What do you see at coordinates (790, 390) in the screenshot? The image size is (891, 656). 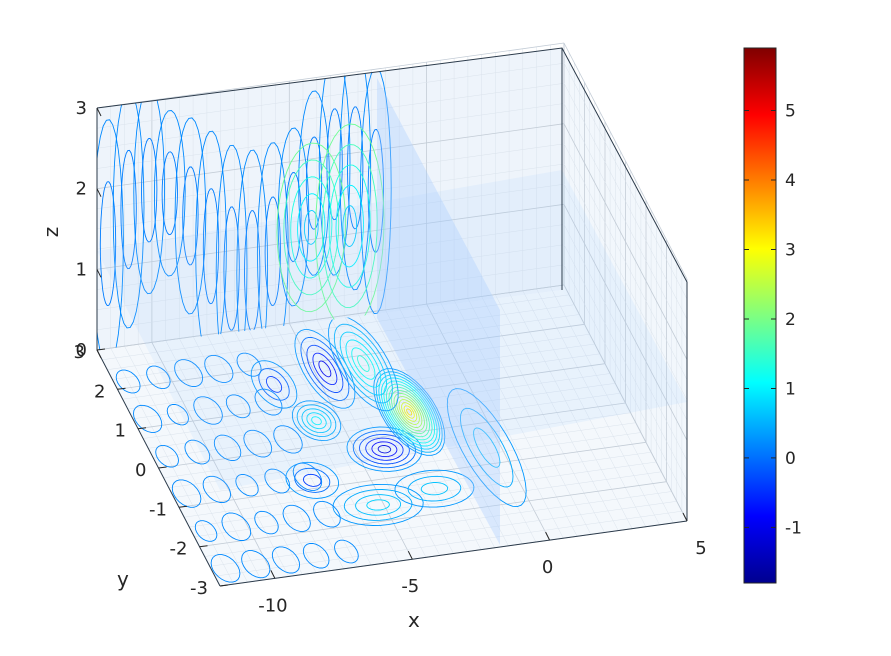 I see `colorbar-tick-label: 1` at bounding box center [790, 390].